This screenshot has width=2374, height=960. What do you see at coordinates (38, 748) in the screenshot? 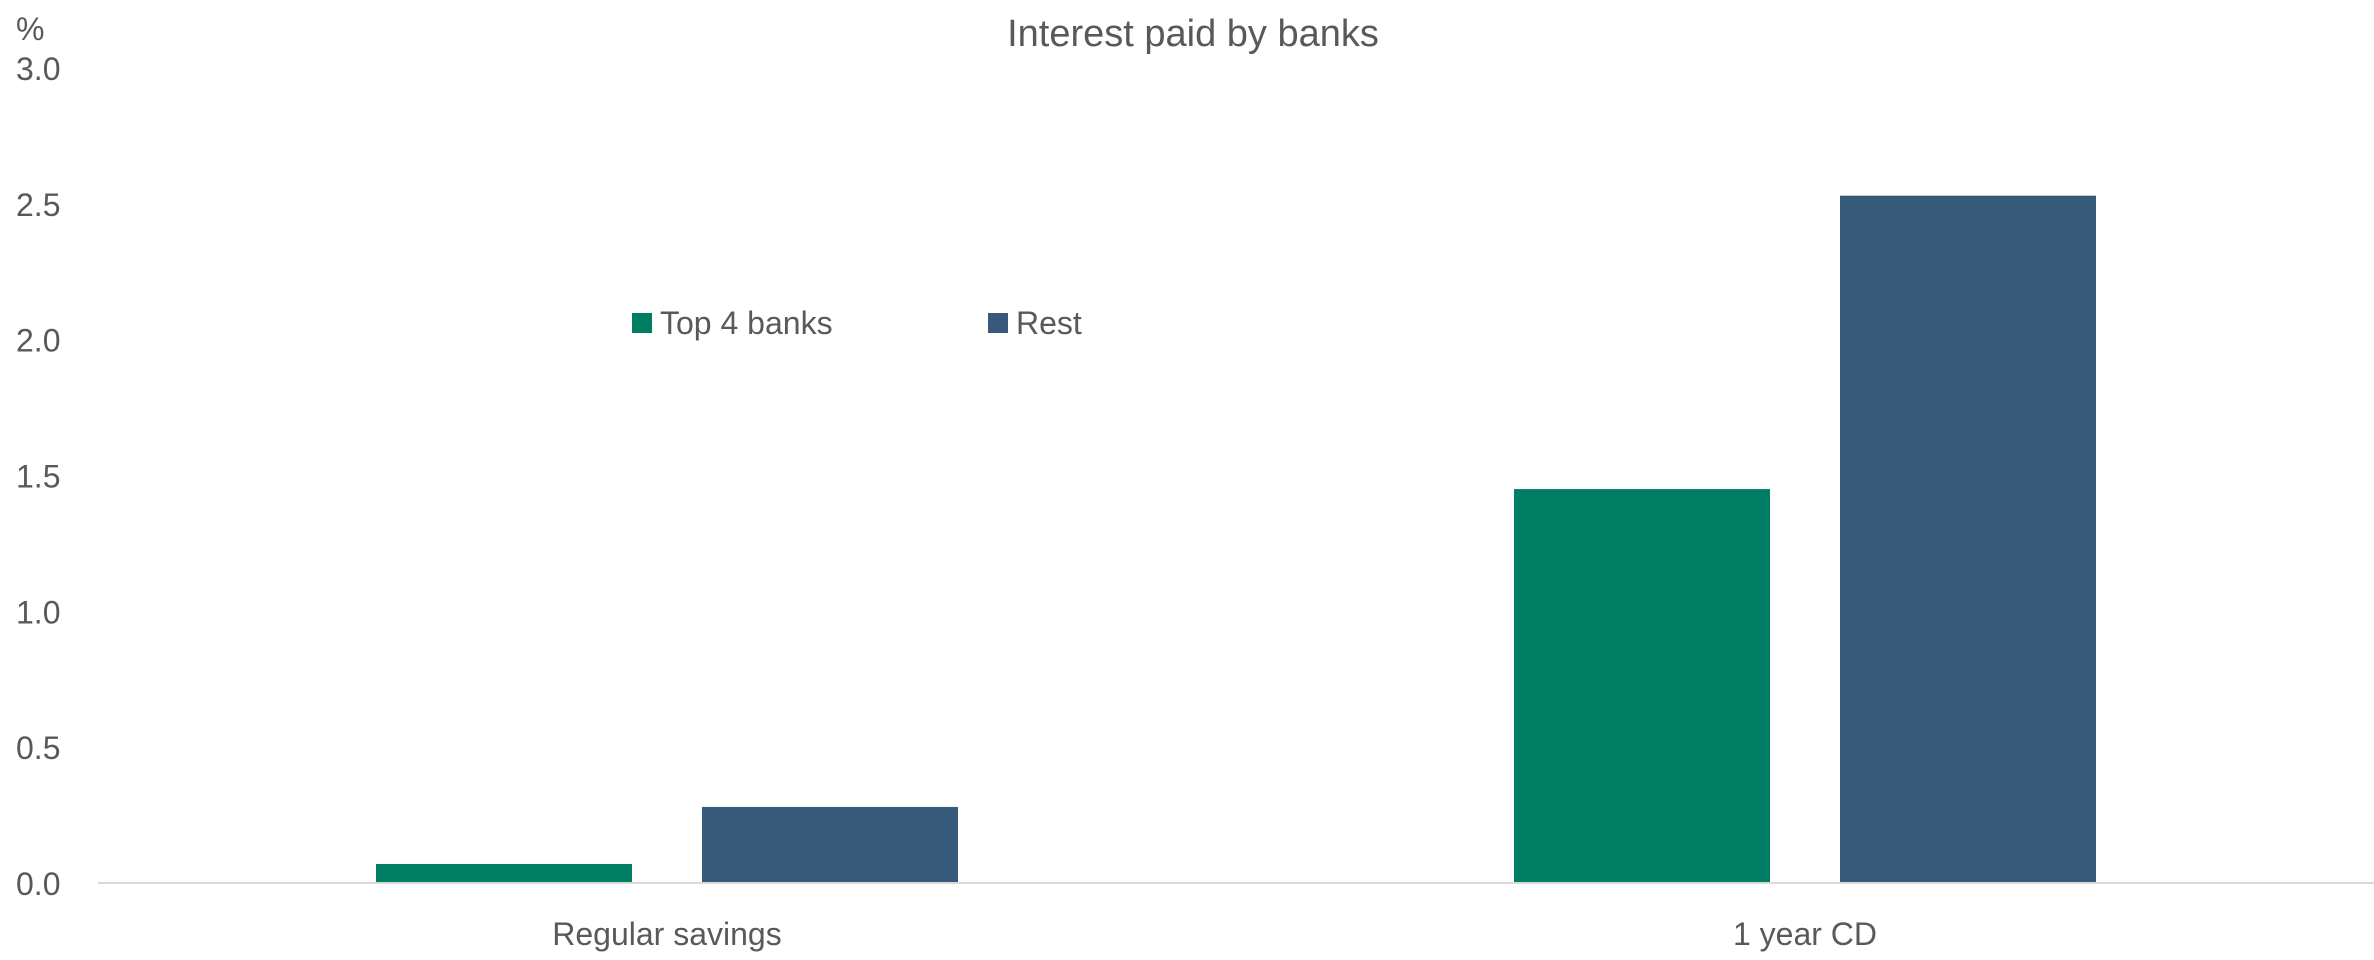
I see `y-tick-label: 0.5` at bounding box center [38, 748].